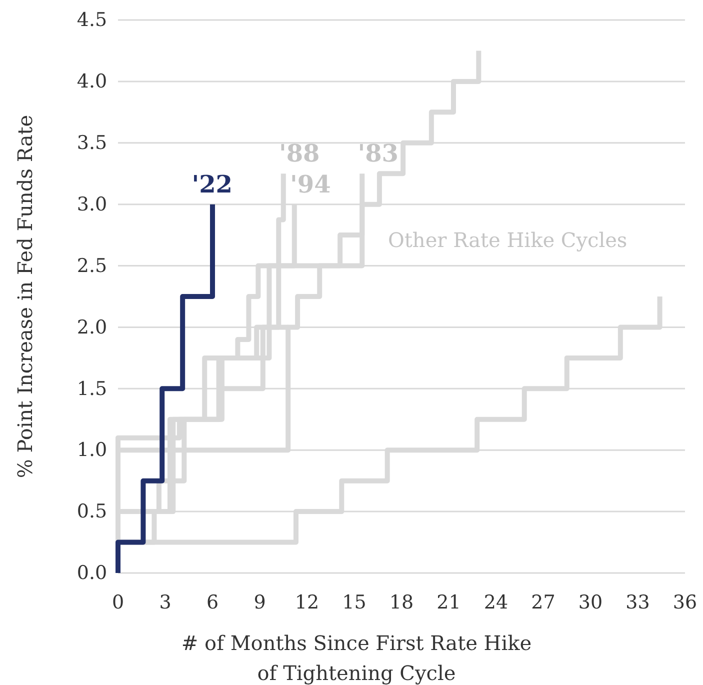 The width and height of the screenshot is (703, 685). What do you see at coordinates (310, 183) in the screenshot?
I see `series-label: '94` at bounding box center [310, 183].